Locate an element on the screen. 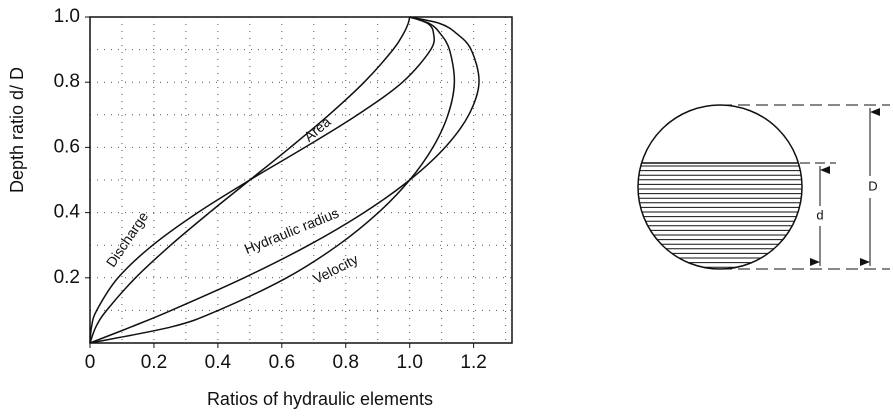 This screenshot has width=893, height=416. pipe-diagram: D d is located at coordinates (763, 187).